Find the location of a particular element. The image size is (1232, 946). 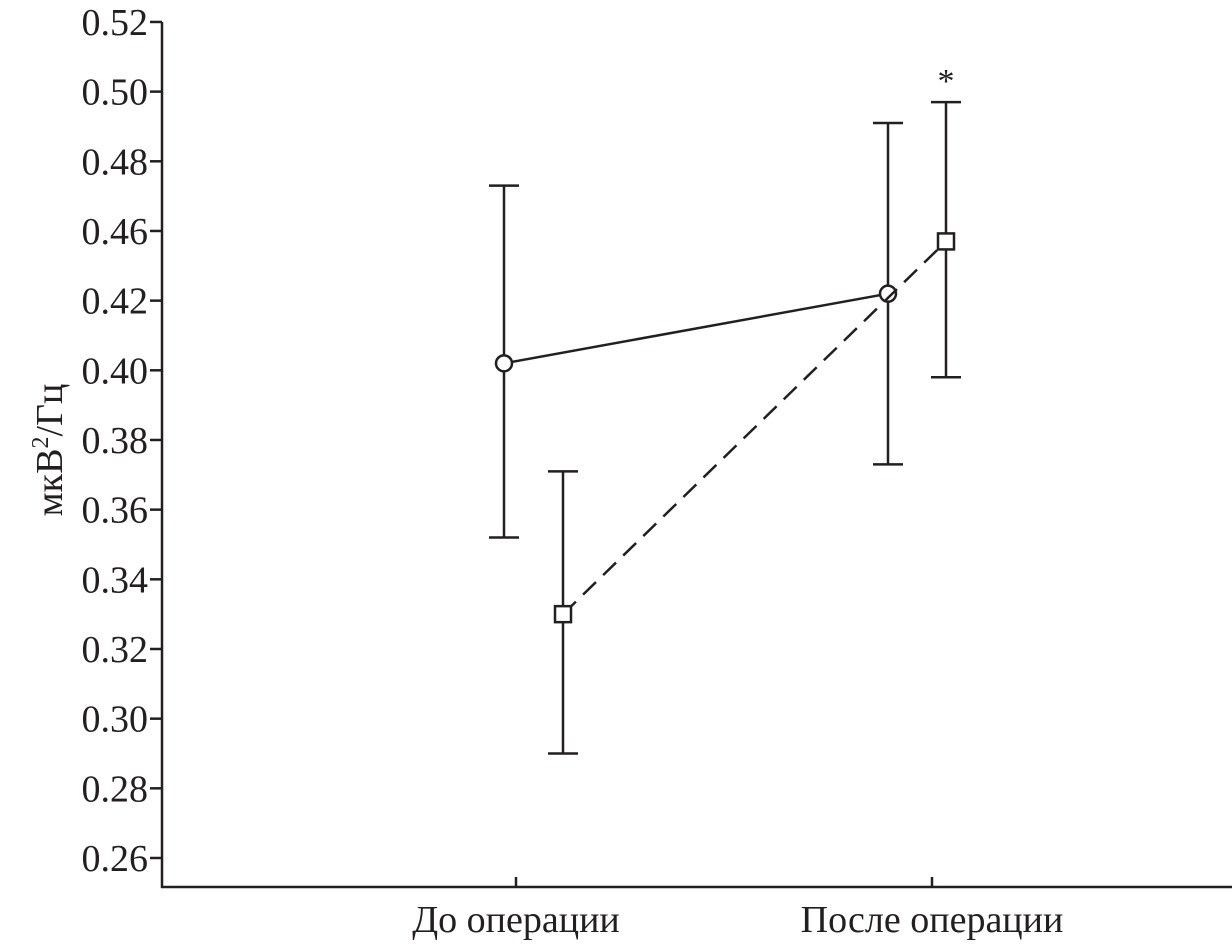

y-tick-label: 0.36 is located at coordinates (115, 511).